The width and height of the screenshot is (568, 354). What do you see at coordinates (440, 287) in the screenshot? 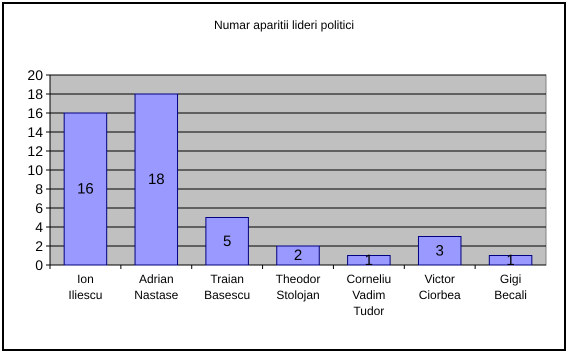
I see `x-tick-label: Victor Ciorbea` at bounding box center [440, 287].